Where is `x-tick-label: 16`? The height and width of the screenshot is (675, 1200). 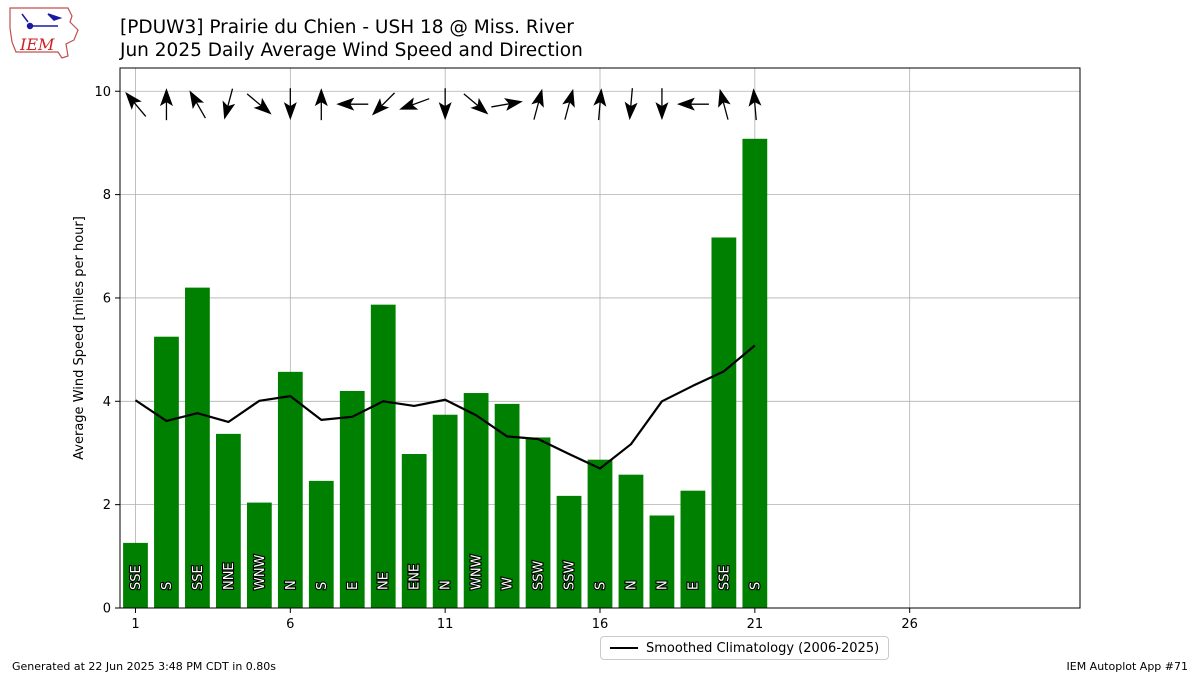 x-tick-label: 16 is located at coordinates (600, 624).